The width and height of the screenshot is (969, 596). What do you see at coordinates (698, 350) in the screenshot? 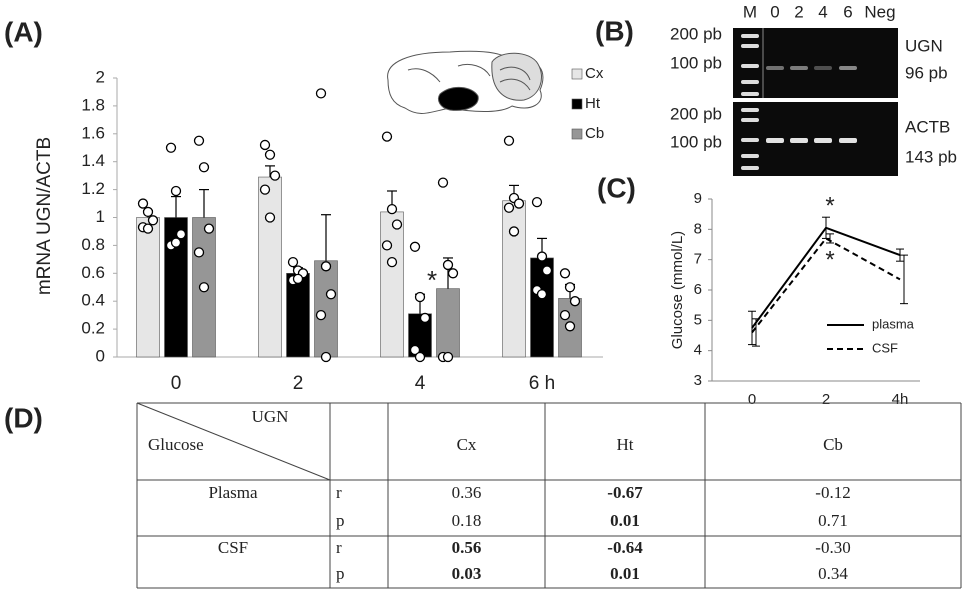
I see `y-tick-label: 4` at bounding box center [698, 350].